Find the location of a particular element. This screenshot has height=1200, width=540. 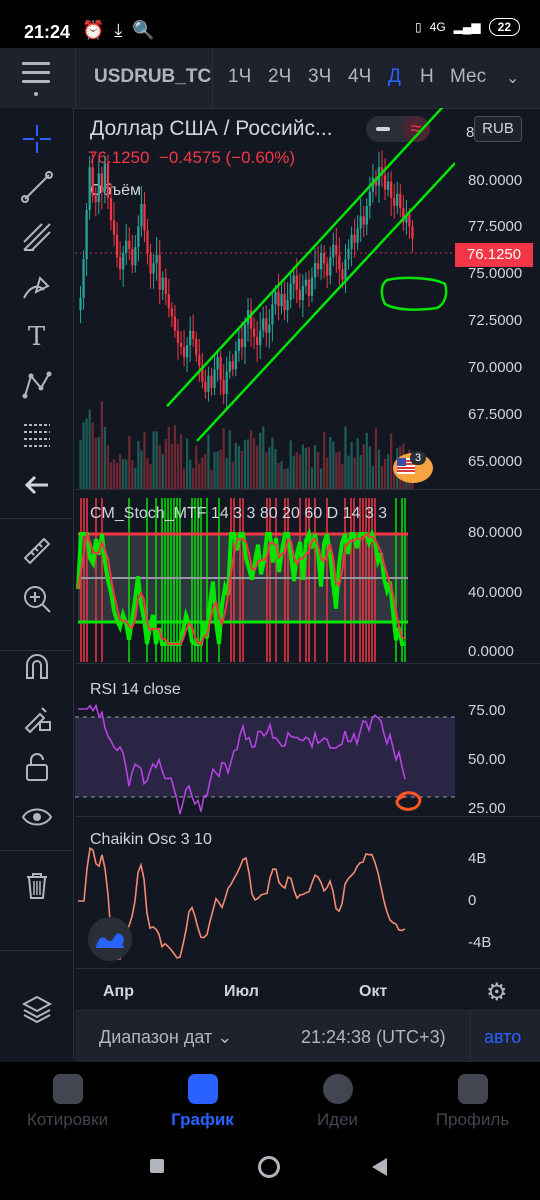

lock-drawing-icon is located at coordinates (36, 717).